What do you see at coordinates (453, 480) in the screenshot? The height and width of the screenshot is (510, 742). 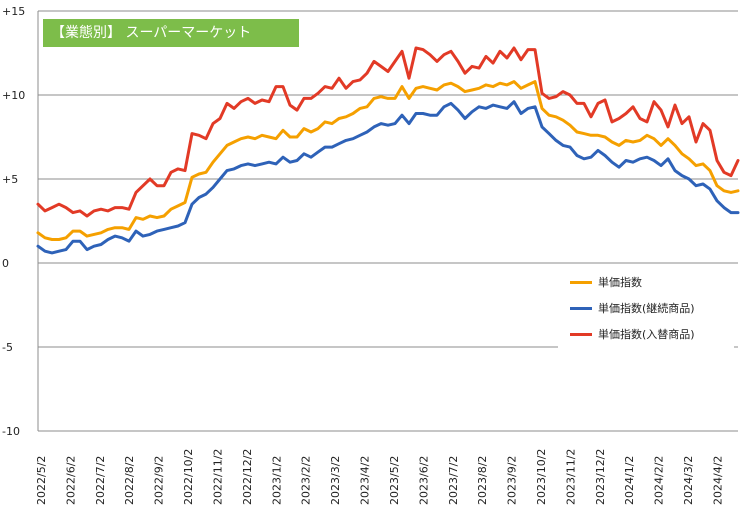 I see `x-tick-label: 2023/7/2` at bounding box center [453, 480].